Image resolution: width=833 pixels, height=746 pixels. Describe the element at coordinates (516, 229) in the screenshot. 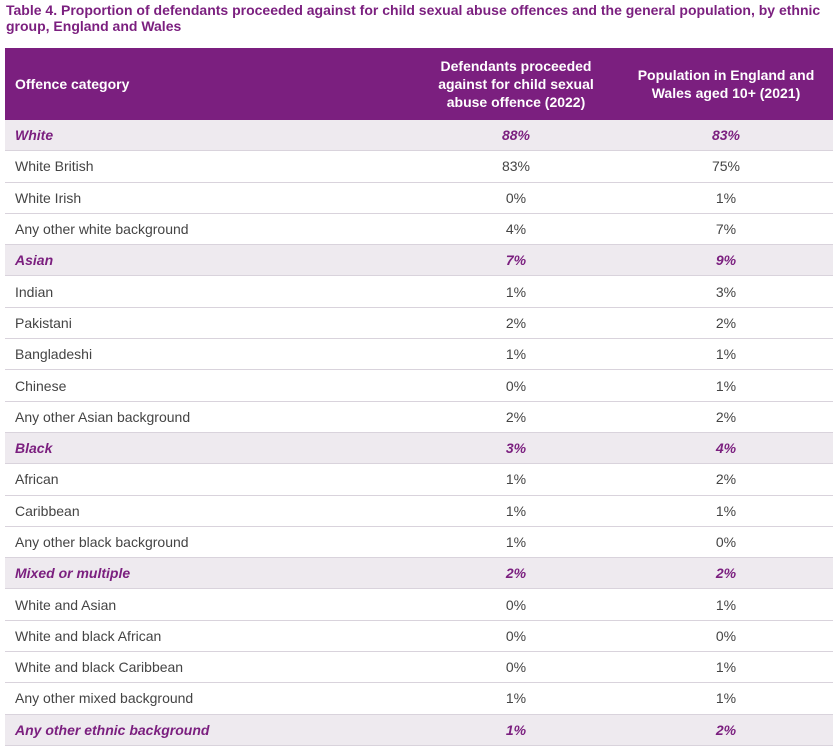

I see `row-defendants: 4%` at that location.